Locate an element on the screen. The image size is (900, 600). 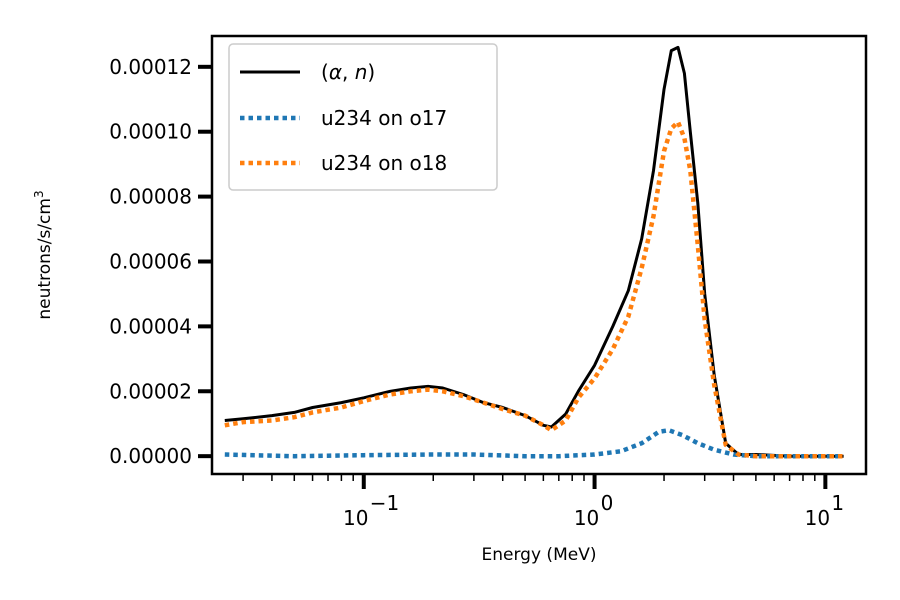
x-axis-label: Energy (MeV) is located at coordinates (539, 555).